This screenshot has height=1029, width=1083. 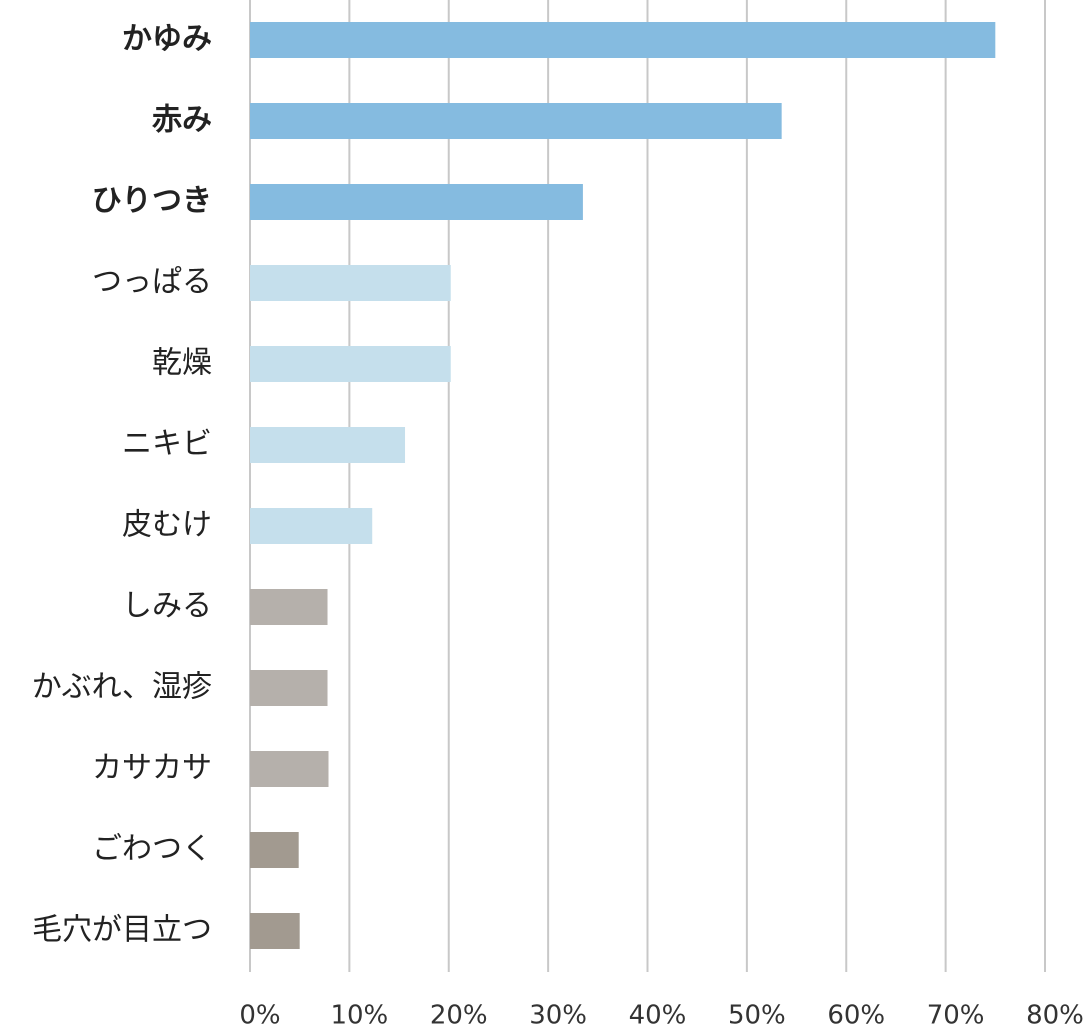 I want to click on y-tick-label: 乾燥, so click(x=182, y=363).